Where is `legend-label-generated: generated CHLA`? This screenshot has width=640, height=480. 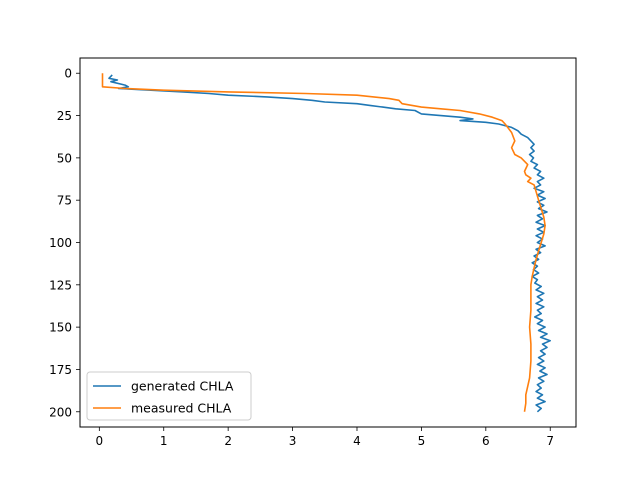
legend-label-generated: generated CHLA is located at coordinates (182, 386).